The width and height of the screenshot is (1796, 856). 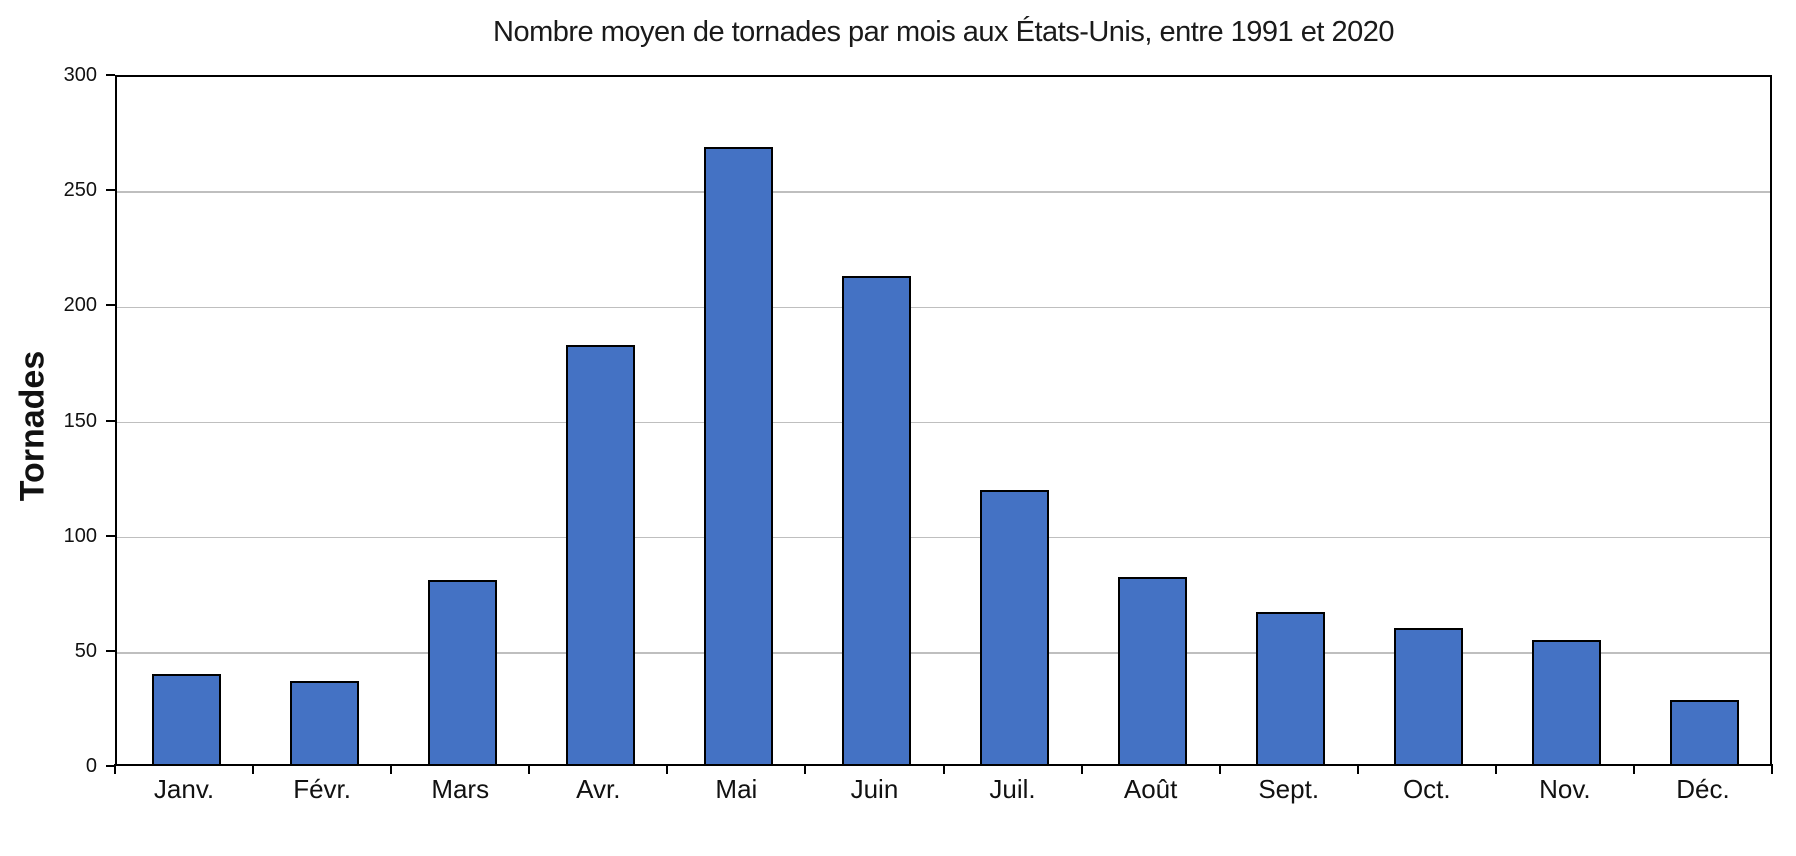 What do you see at coordinates (874, 789) in the screenshot?
I see `x-tick-label-juin: Juin` at bounding box center [874, 789].